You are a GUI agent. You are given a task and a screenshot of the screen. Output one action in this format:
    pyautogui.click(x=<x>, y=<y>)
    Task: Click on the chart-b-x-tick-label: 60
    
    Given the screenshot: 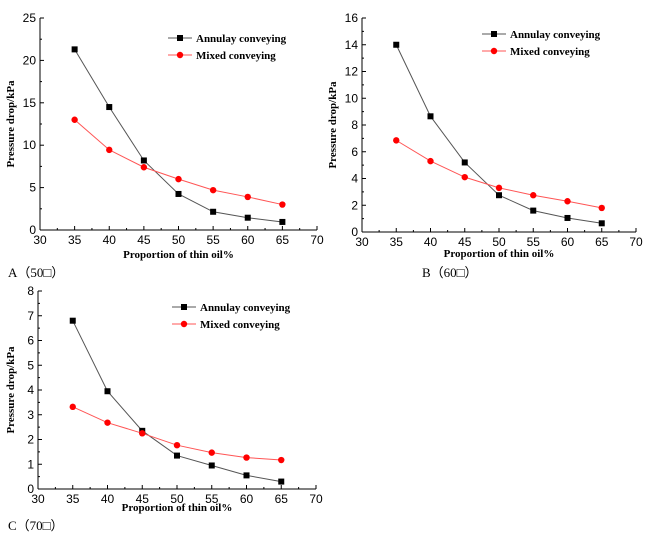 What is the action you would take?
    pyautogui.click(x=568, y=242)
    